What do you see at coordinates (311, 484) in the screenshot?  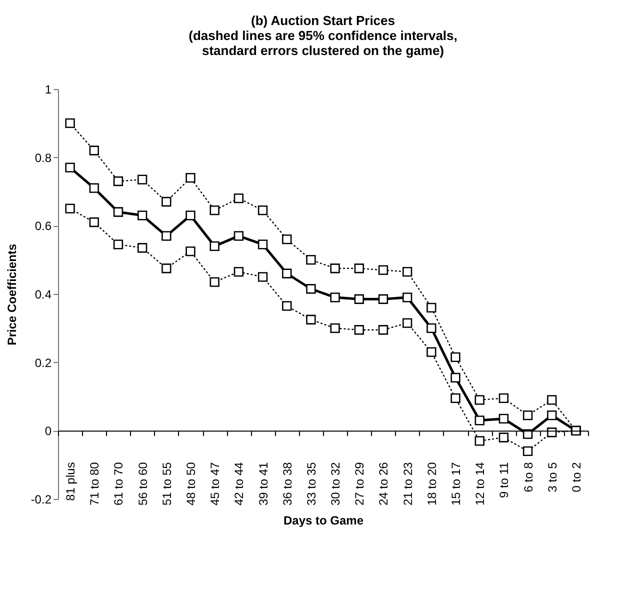 I see `x-tick-label: 33 to 35` at bounding box center [311, 484].